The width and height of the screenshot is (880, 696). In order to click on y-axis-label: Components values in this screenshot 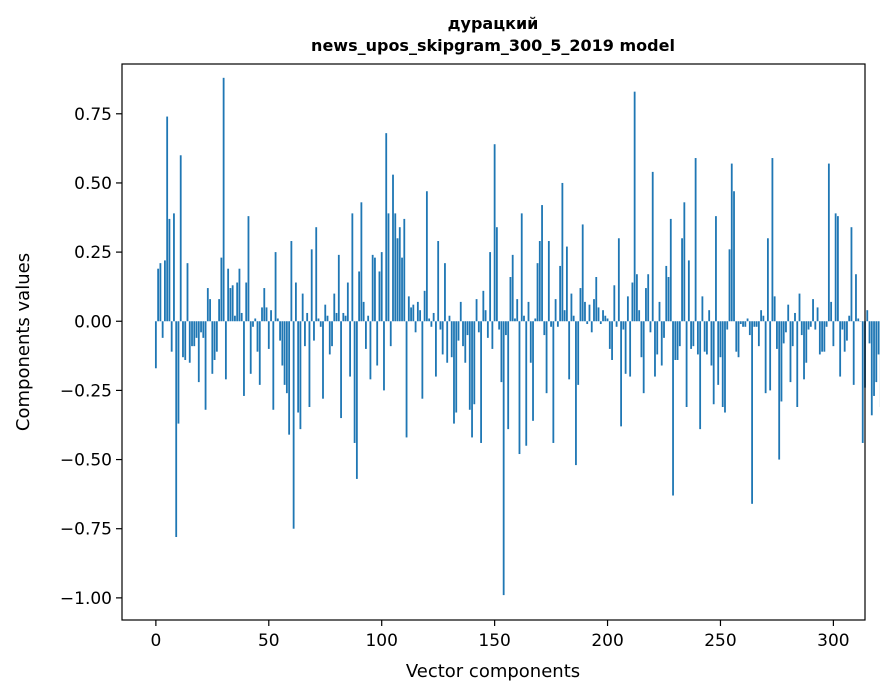, I will do `click(23, 342)`.